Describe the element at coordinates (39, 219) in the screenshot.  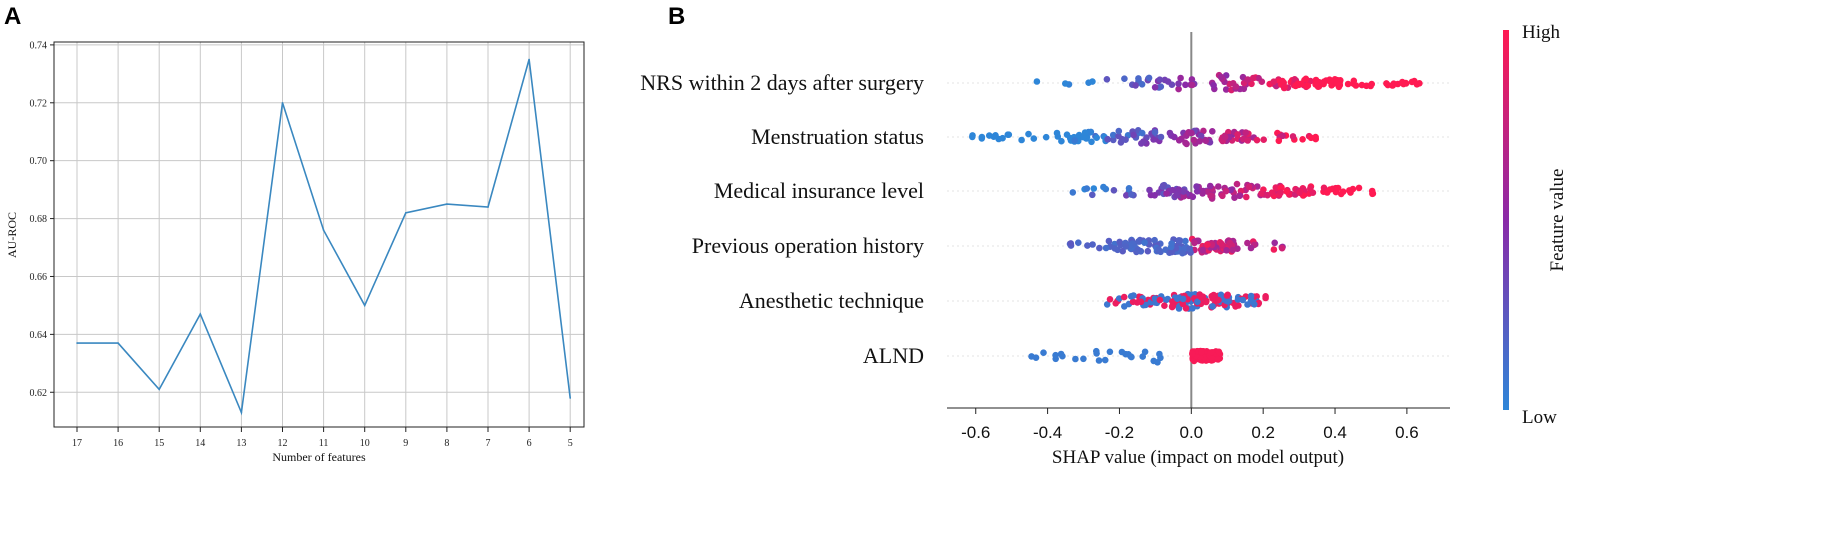
I see `chart-a-y-tick-label: 0.68` at that location.